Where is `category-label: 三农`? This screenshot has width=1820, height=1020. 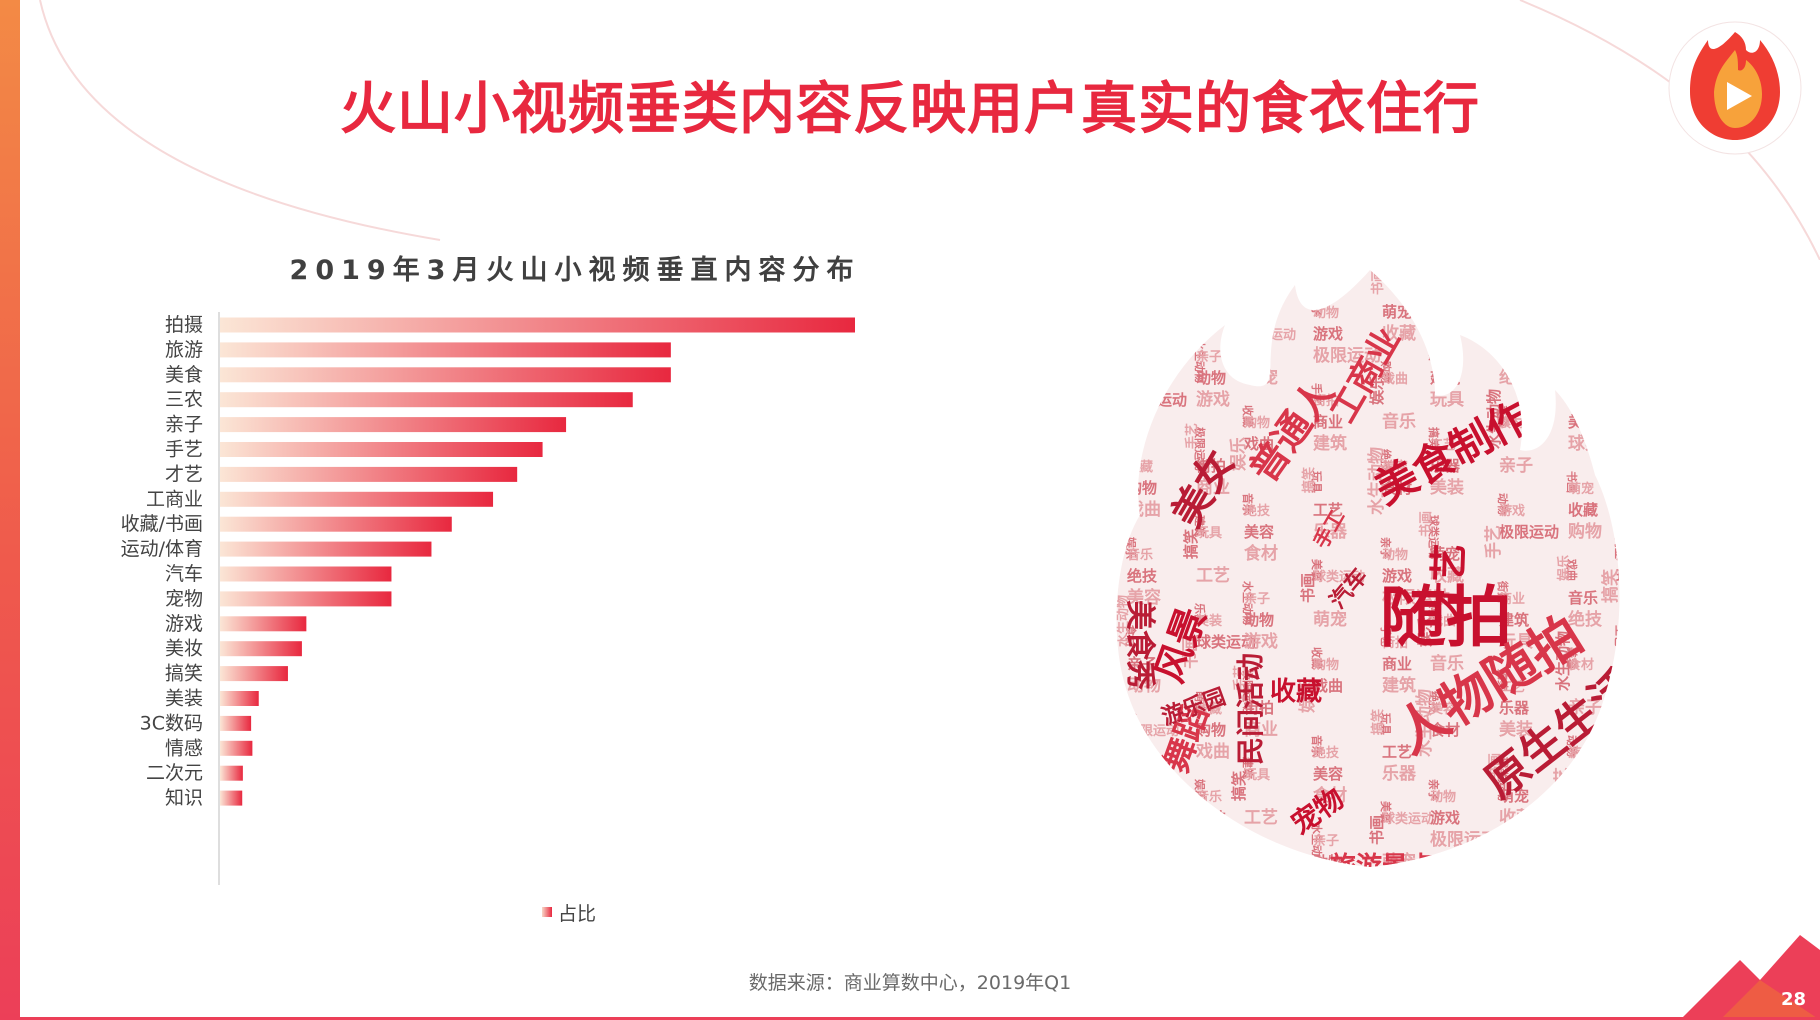
category-label: 三农 is located at coordinates (184, 400).